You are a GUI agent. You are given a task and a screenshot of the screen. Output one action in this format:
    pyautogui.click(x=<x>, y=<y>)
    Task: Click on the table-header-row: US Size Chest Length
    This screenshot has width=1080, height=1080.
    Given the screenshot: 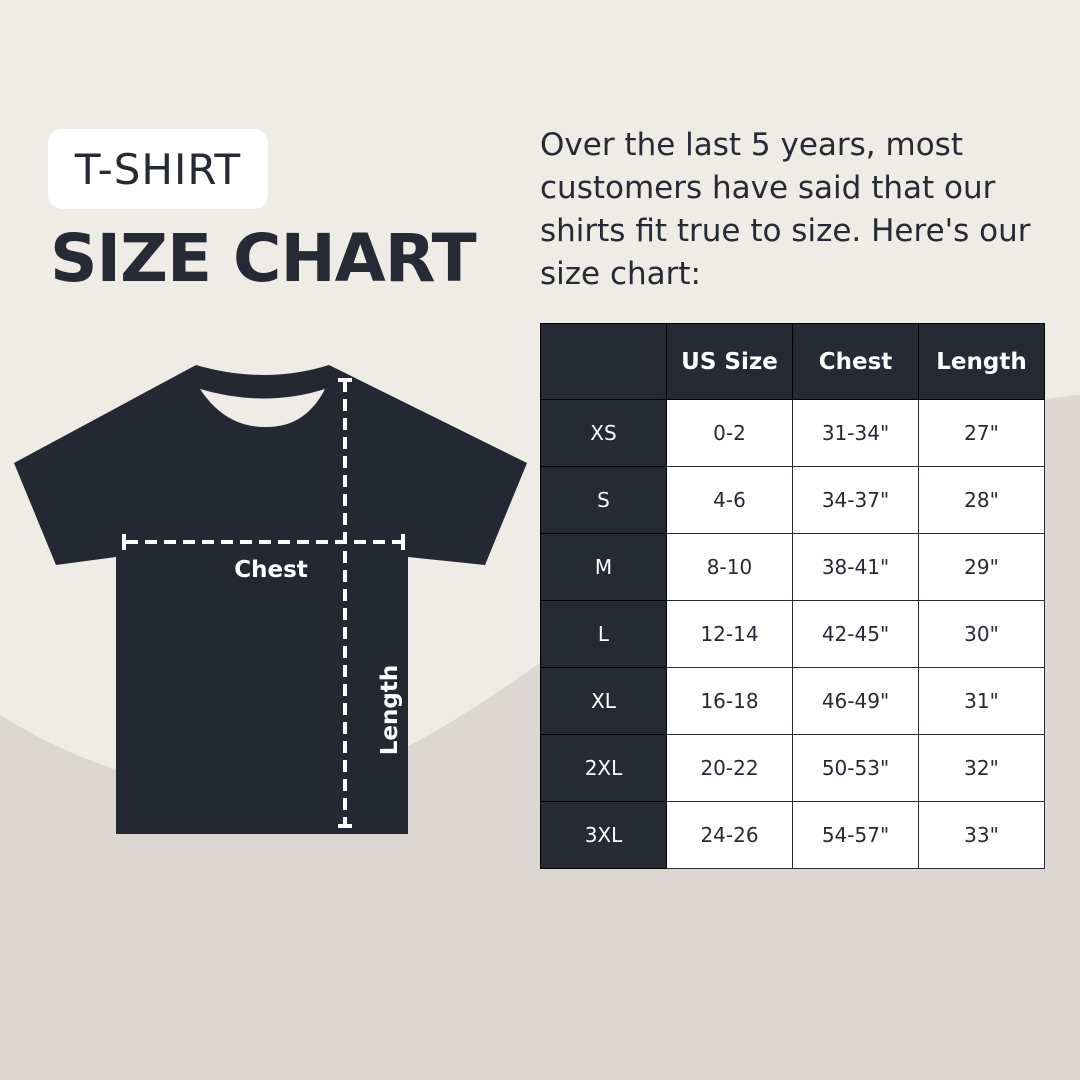 What is the action you would take?
    pyautogui.click(x=792, y=361)
    